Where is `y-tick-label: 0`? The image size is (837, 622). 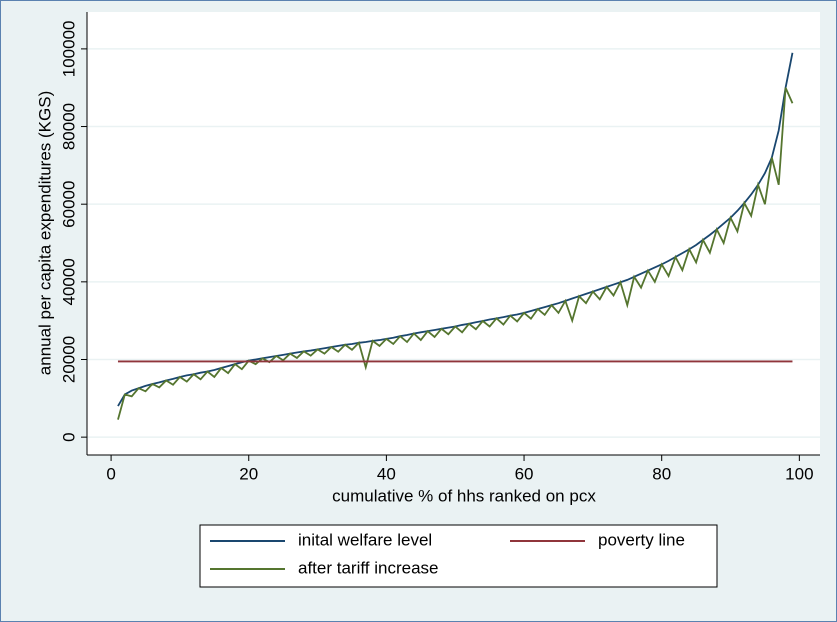
y-tick-label: 0 is located at coordinates (68, 436).